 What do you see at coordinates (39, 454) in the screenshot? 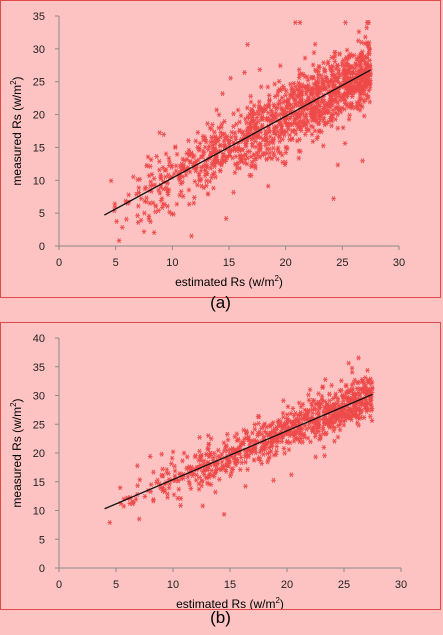
I see `y-tick-label: 20` at bounding box center [39, 454].